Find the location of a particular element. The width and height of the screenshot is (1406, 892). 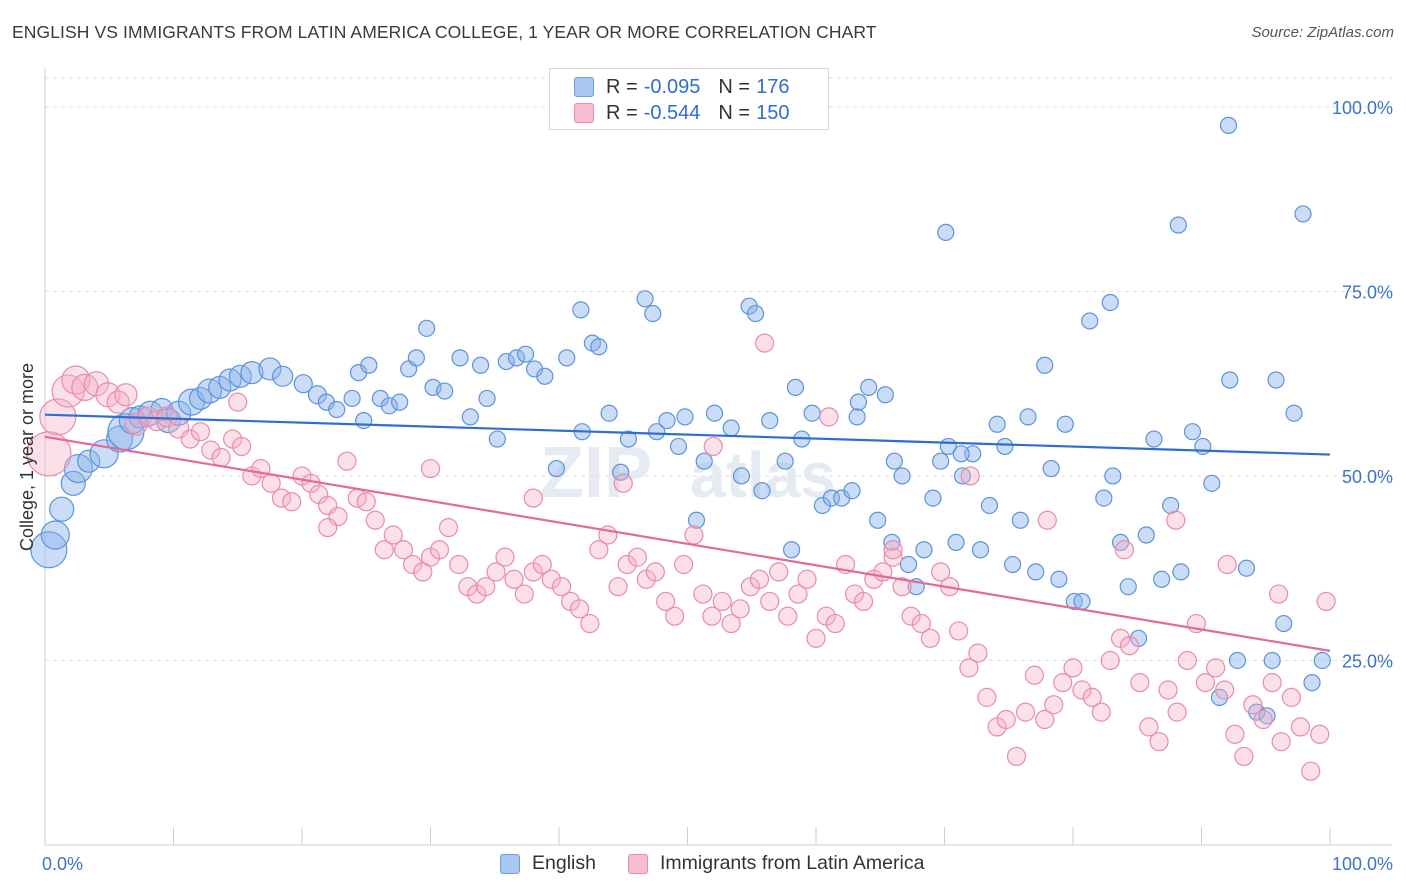

legend-item-english: English is located at coordinates (548, 863).